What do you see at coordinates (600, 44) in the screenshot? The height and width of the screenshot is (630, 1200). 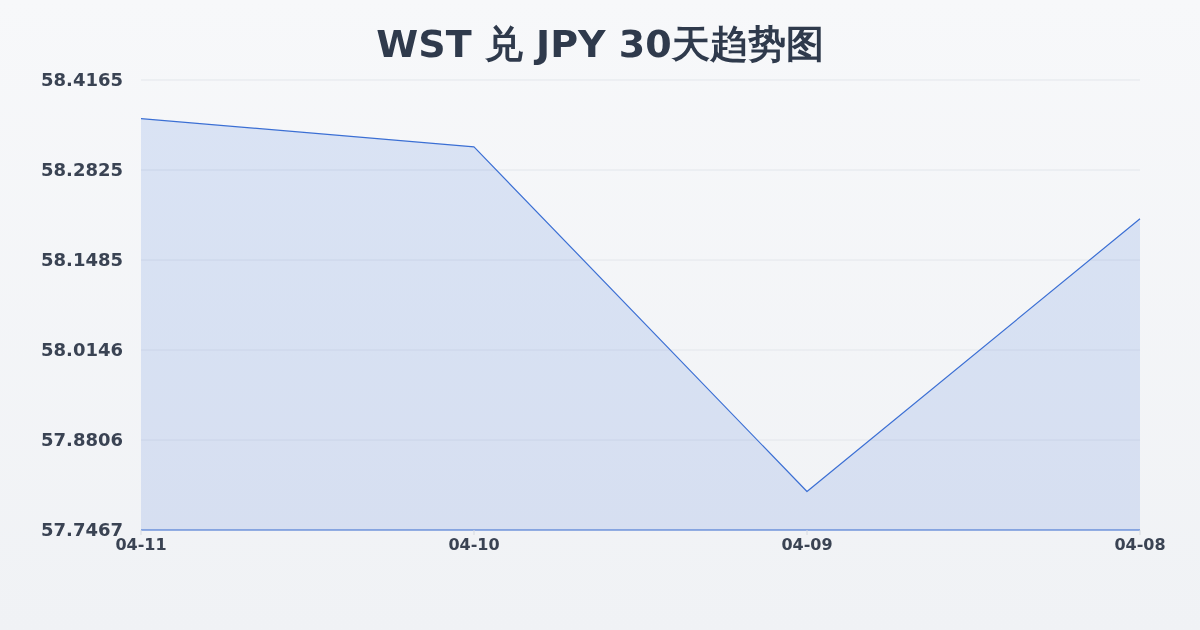 I see `chart-title: WST 兑 JPY 30天趋势图` at bounding box center [600, 44].